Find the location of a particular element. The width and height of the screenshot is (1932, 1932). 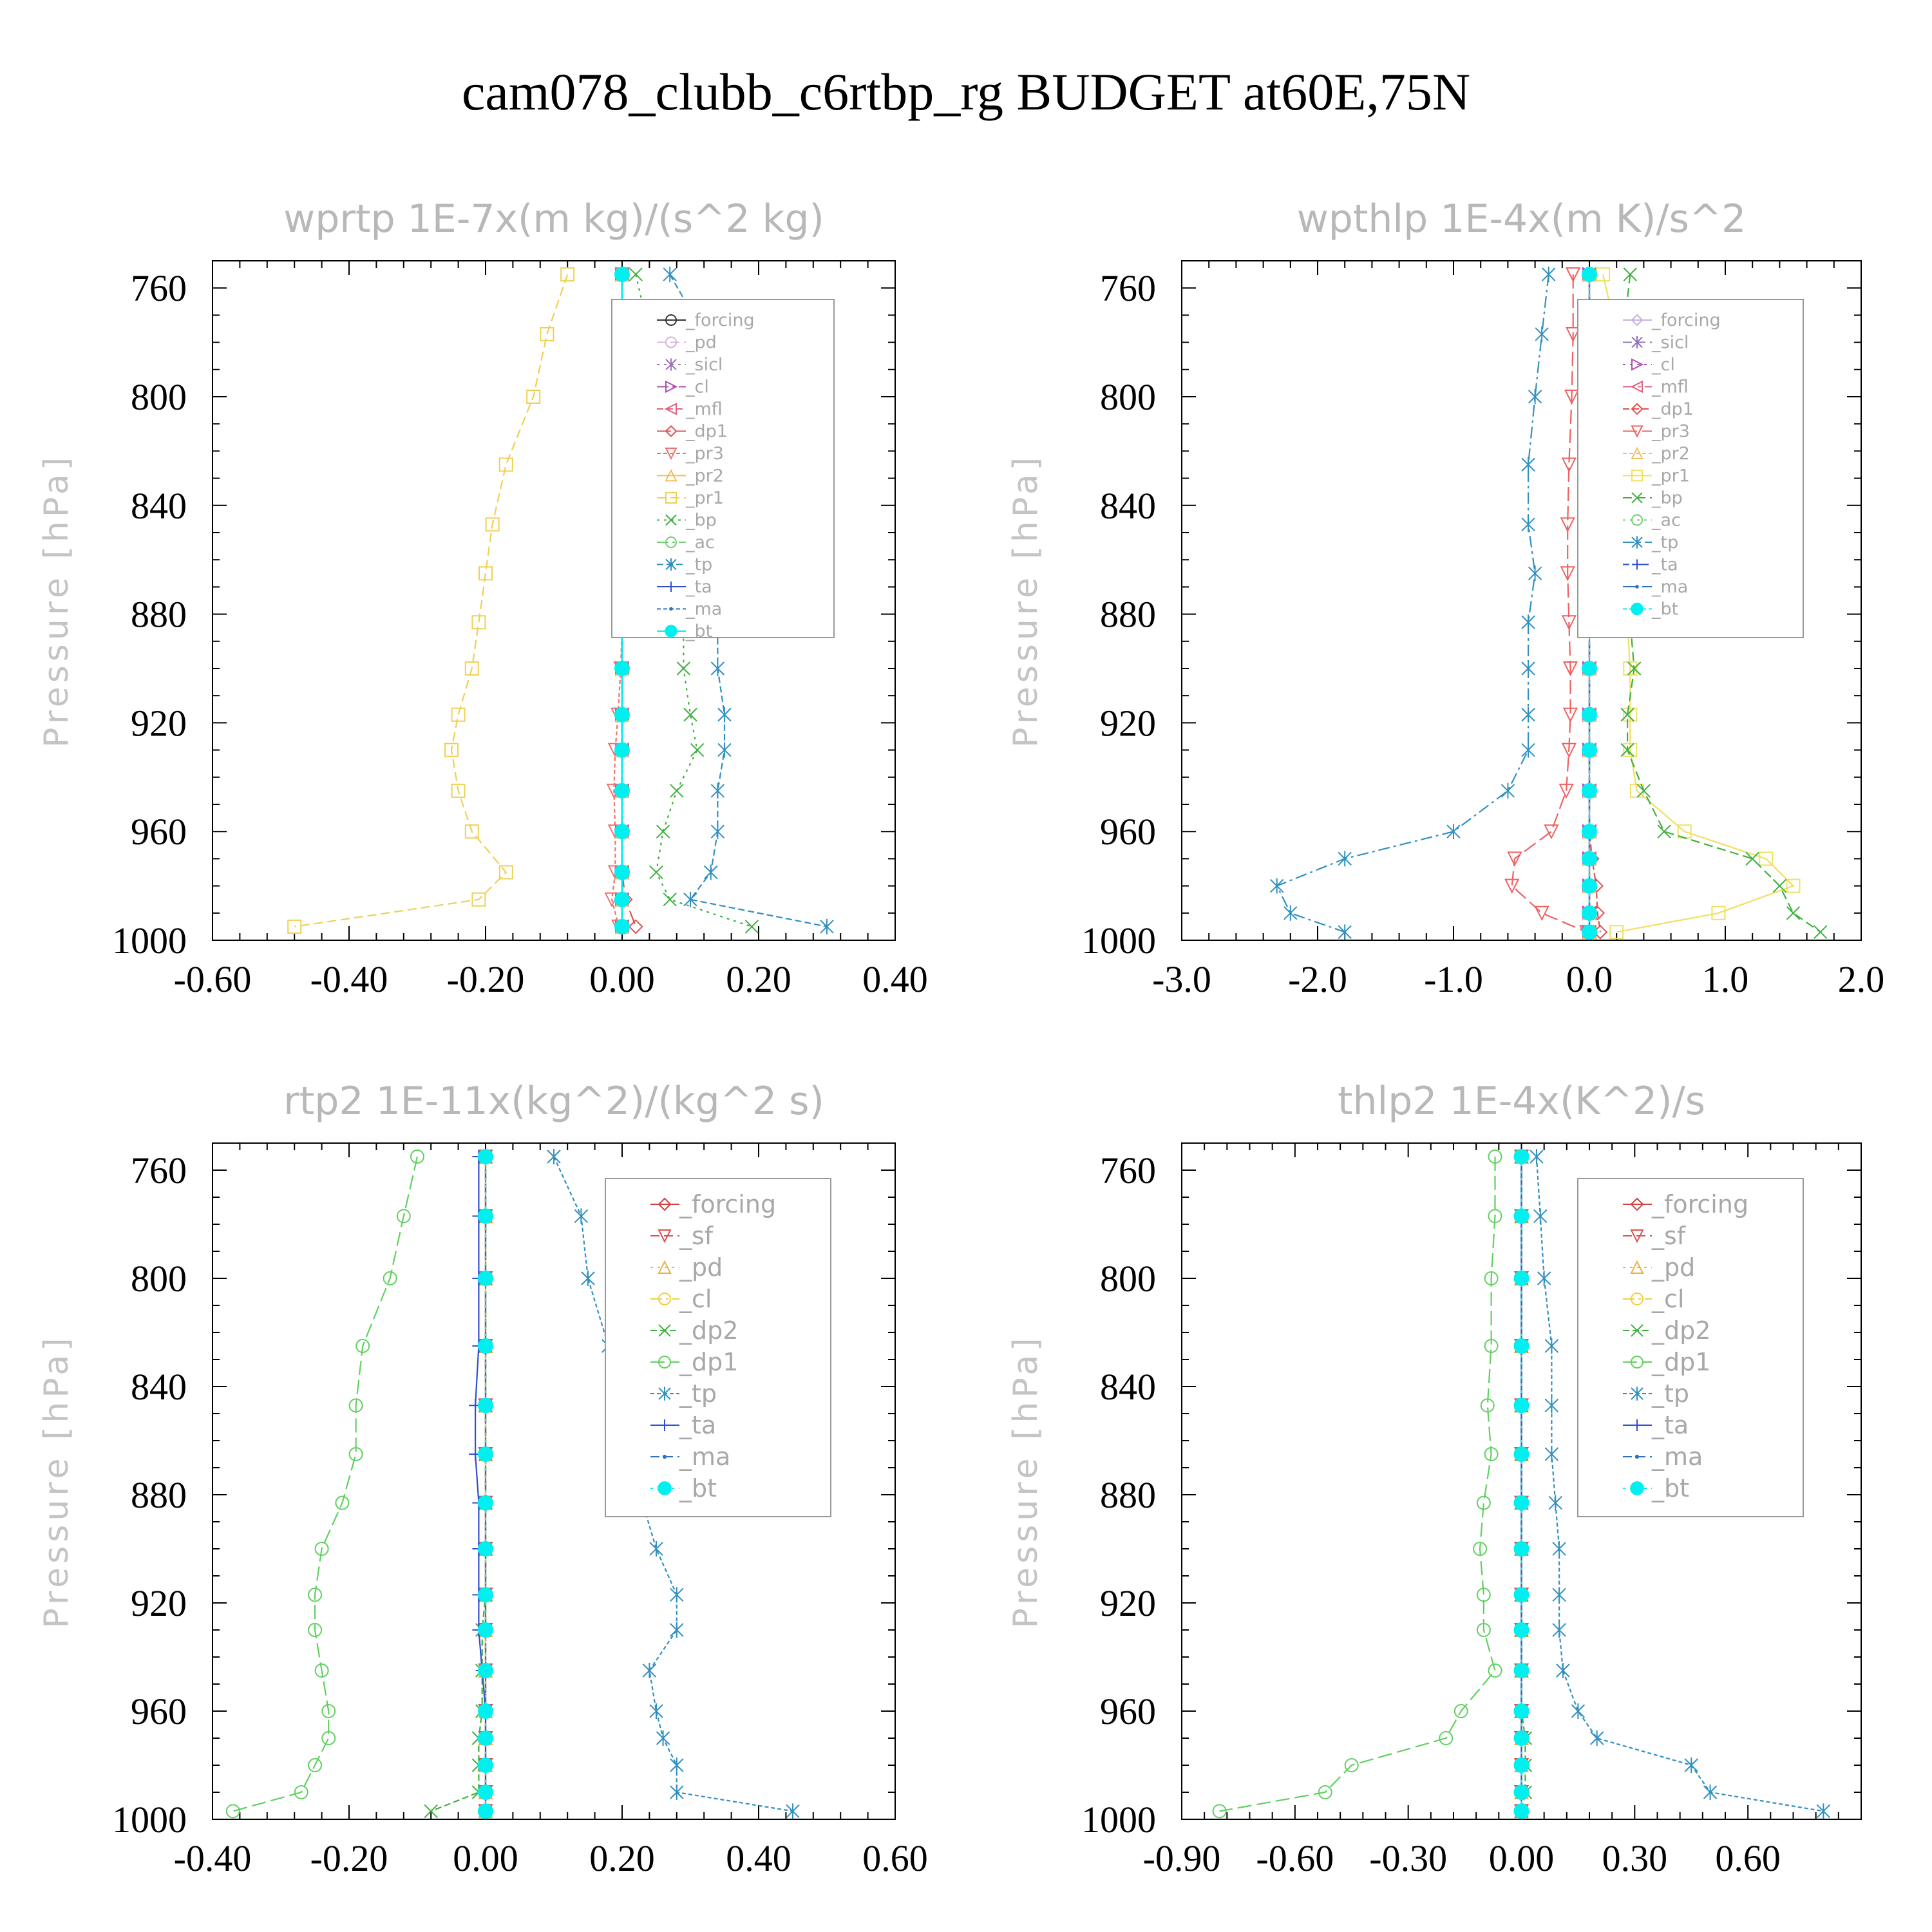

legend-item-dp2: _dp2 is located at coordinates (1667, 1331).